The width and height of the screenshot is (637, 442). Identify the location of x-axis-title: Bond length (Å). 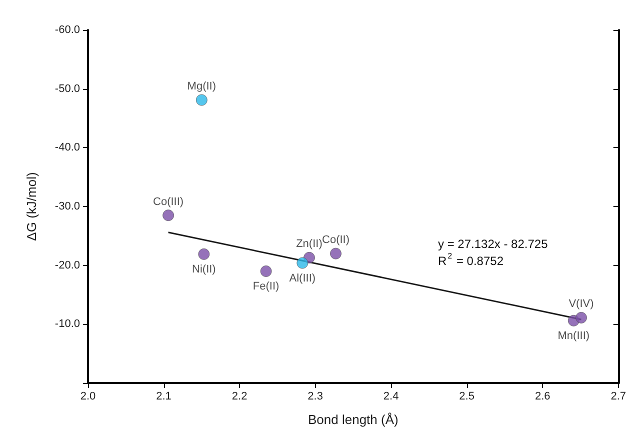
(353, 419).